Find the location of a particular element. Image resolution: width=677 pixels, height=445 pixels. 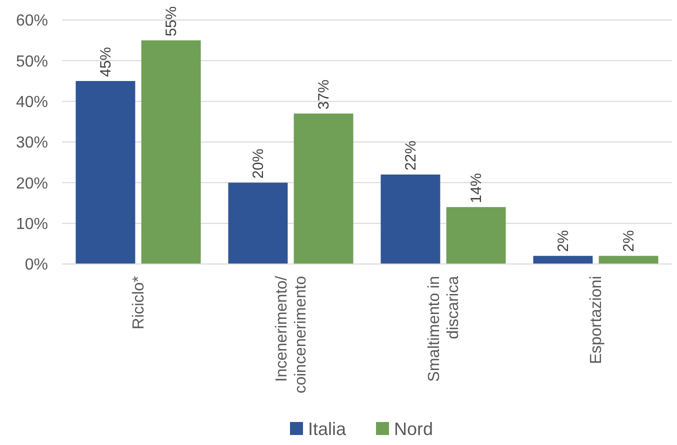

x-tick-label: Incenerimento/ coincenerimento is located at coordinates (291, 334).